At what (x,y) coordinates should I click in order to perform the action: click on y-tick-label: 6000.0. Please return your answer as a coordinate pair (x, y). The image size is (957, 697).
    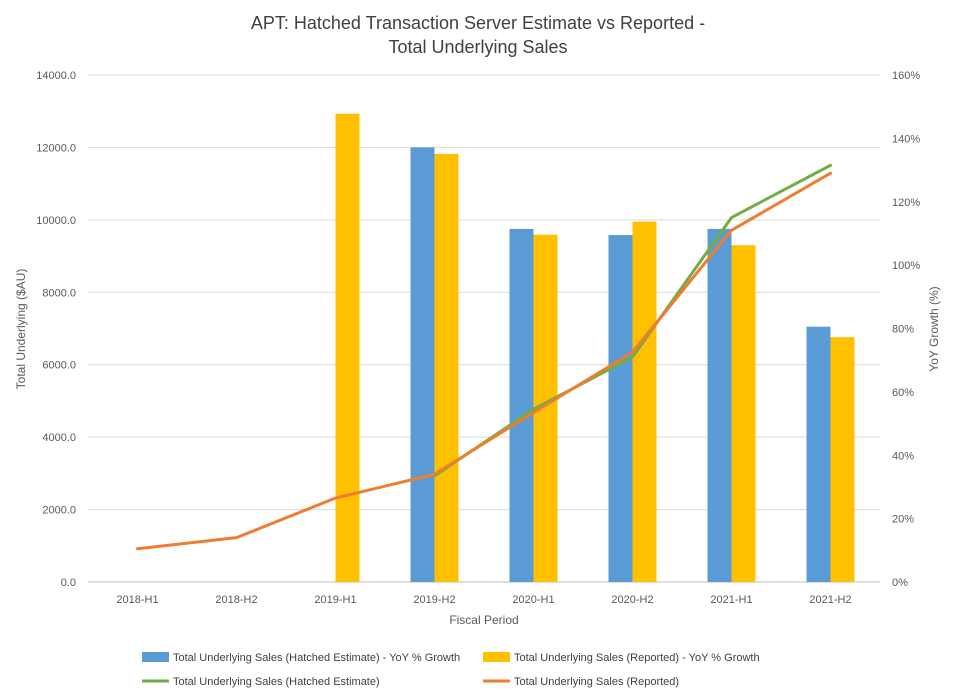
    Looking at the image, I should click on (59, 366).